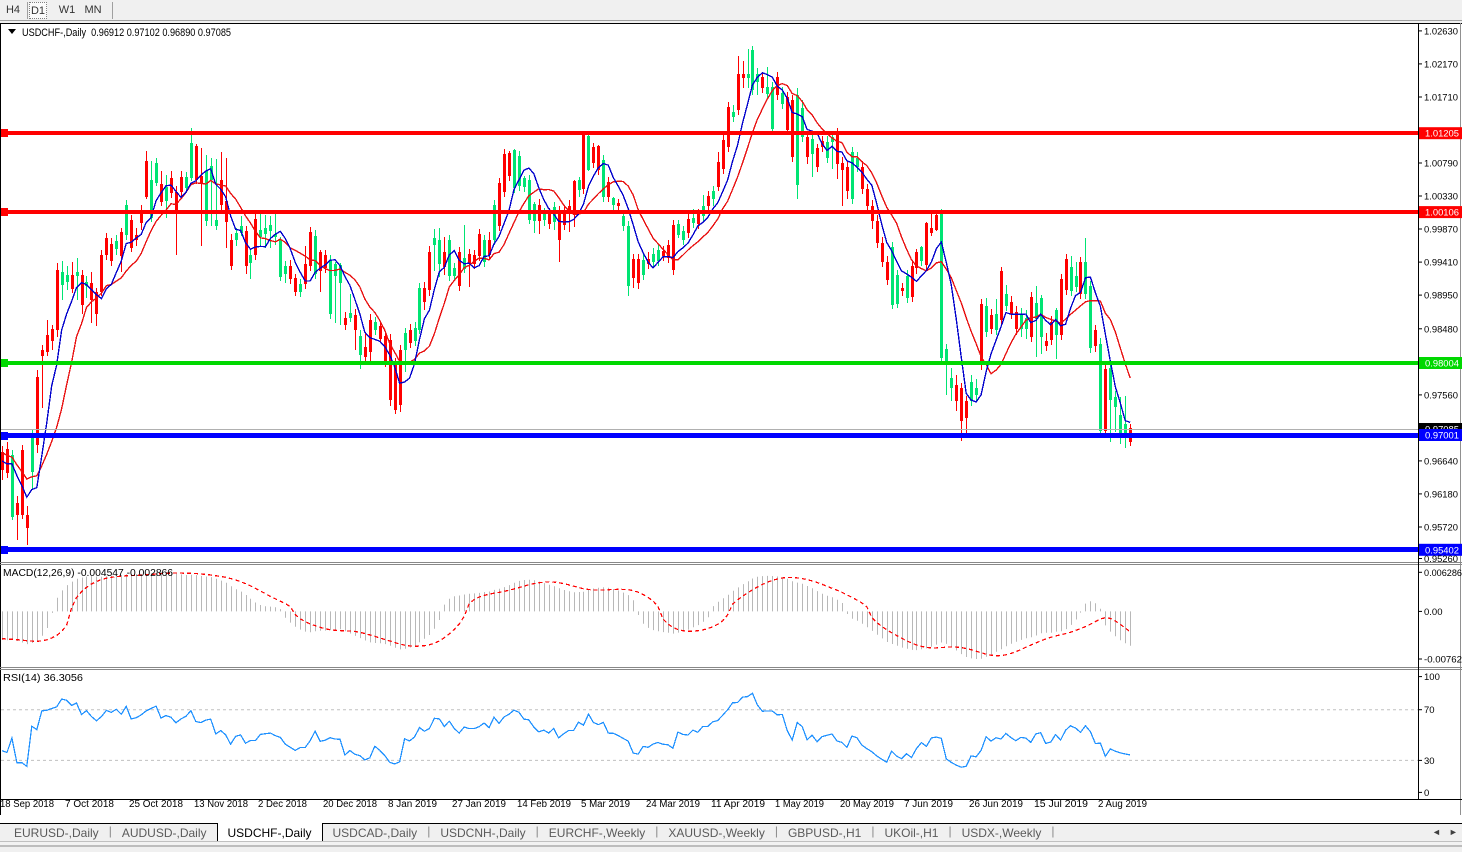  I want to click on svg-text:MACD(12,26,9) -0.004547 -0.002: MACD(12,26,9) -0.004547 -0.002866, so click(88, 573).